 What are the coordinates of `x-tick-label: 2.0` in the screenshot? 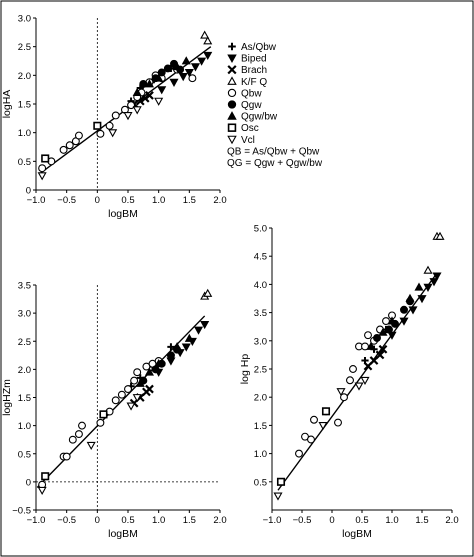 It's located at (219, 520).